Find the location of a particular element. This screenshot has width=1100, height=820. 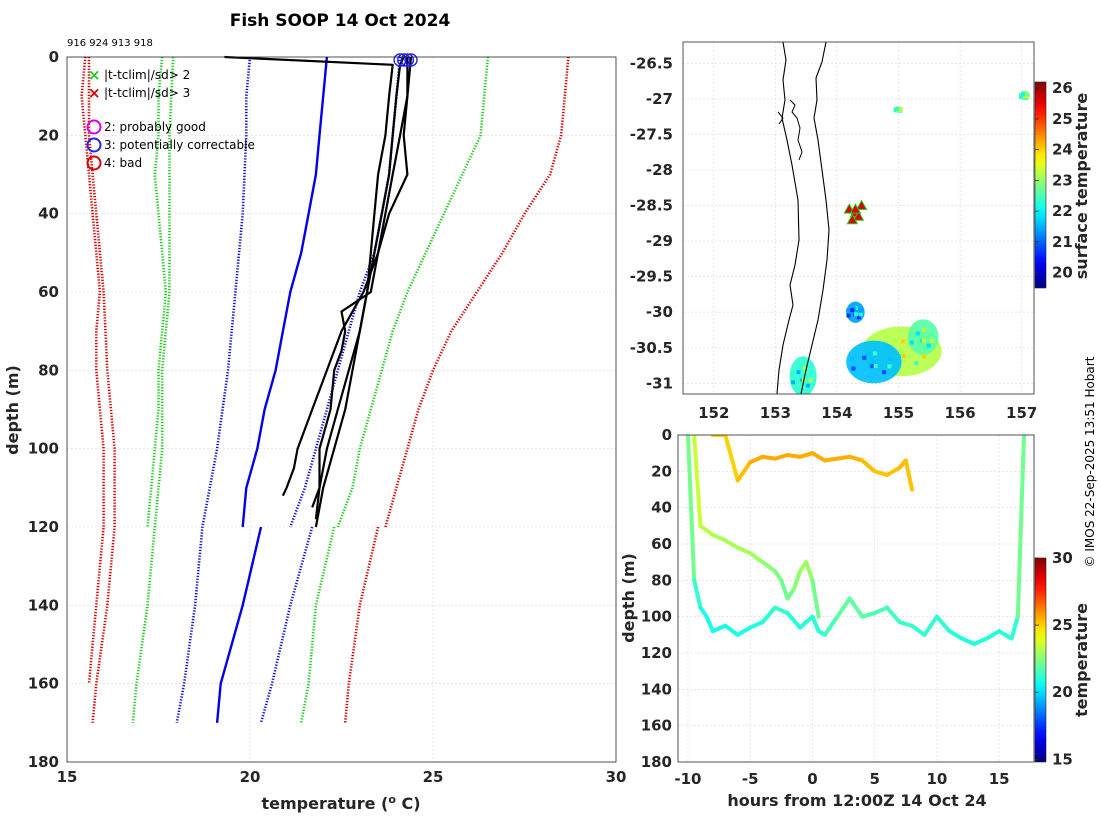

surface-colorbar-tick-label: 23 is located at coordinates (1062, 180).